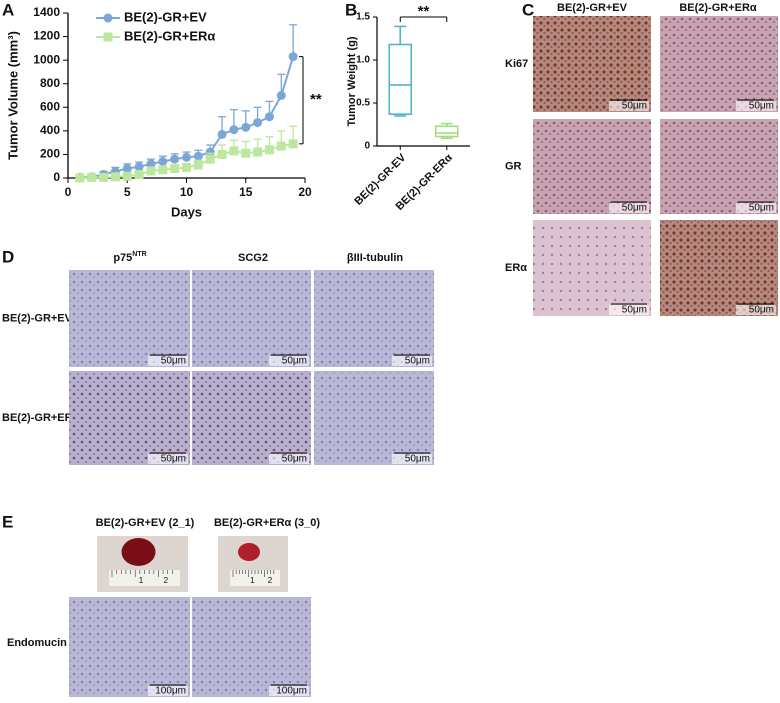 The height and width of the screenshot is (703, 780). Describe the element at coordinates (50, 130) in the screenshot. I see `y-tick-label: 400` at that location.